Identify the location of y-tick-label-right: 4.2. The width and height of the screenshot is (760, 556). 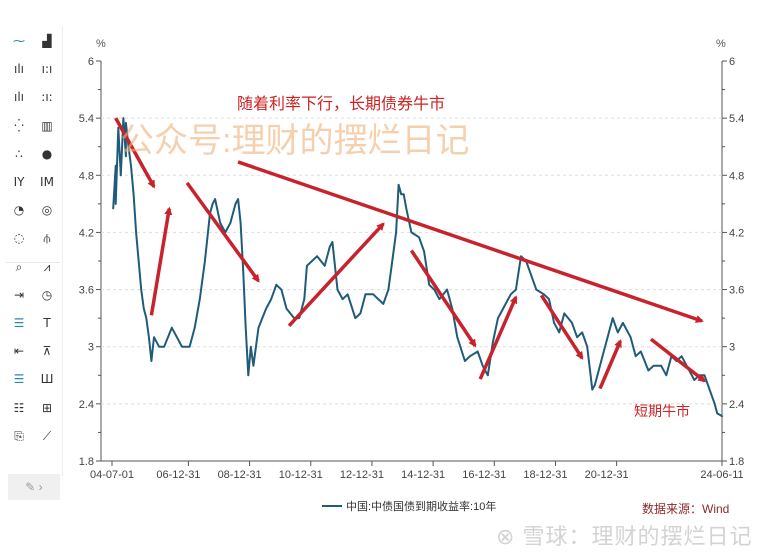
(736, 233).